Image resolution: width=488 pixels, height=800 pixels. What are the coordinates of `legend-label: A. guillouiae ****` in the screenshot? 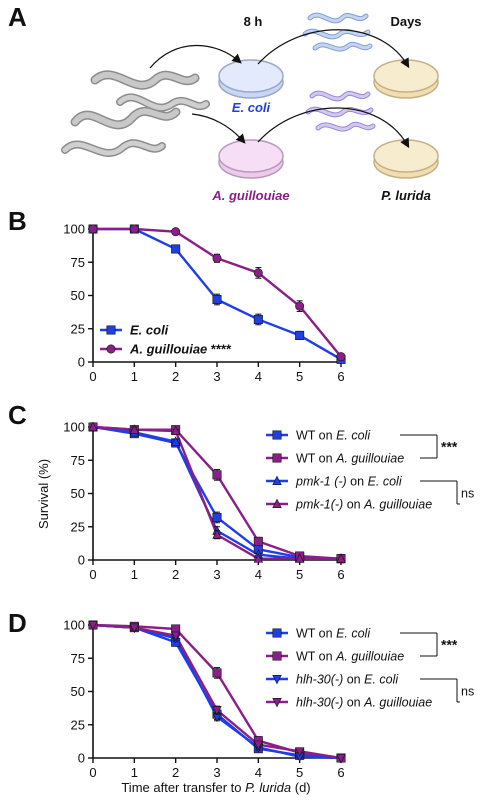 It's located at (180, 349).